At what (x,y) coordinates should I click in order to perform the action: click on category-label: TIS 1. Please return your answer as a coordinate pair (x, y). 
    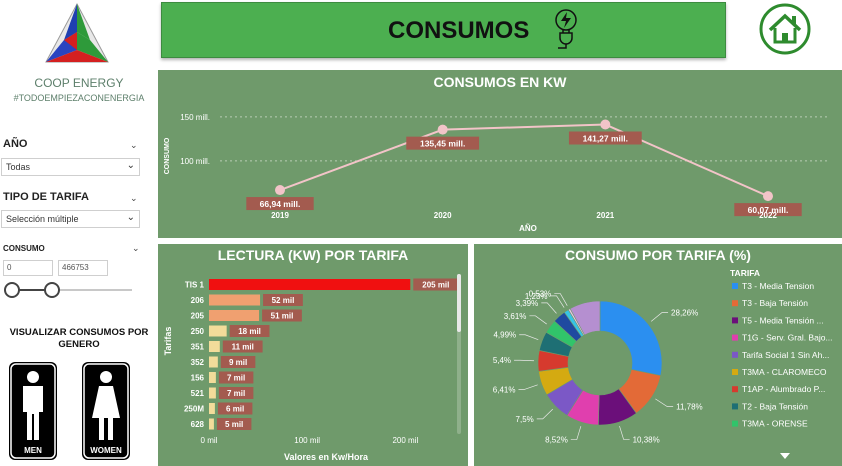
    Looking at the image, I should click on (195, 285).